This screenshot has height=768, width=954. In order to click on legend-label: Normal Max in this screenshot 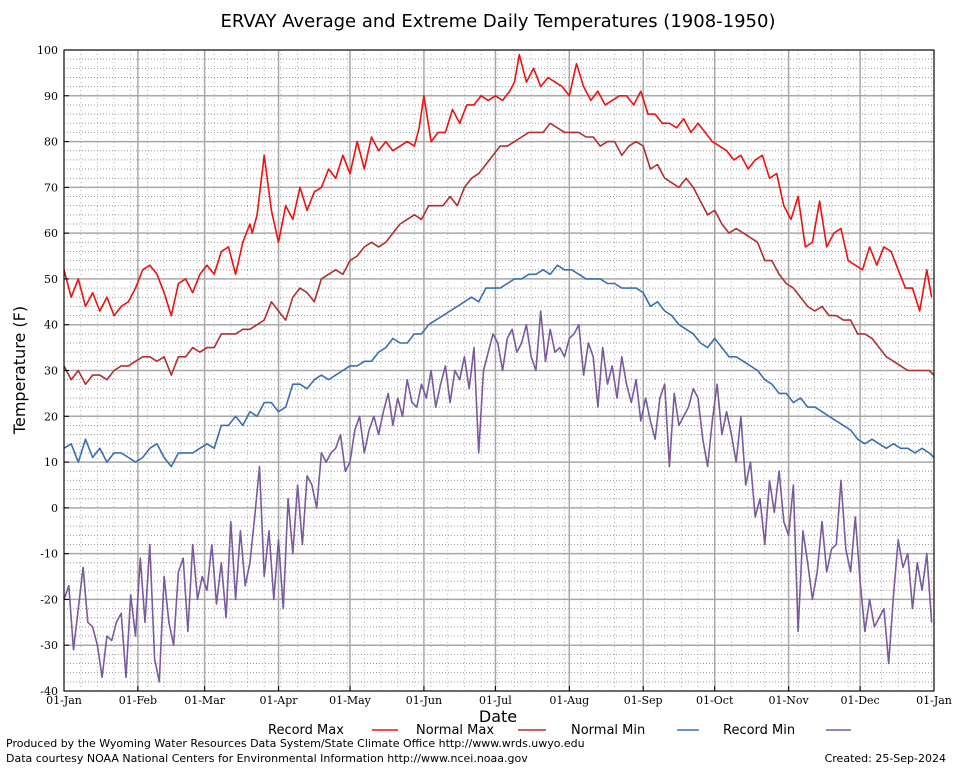, I will do `click(455, 730)`.